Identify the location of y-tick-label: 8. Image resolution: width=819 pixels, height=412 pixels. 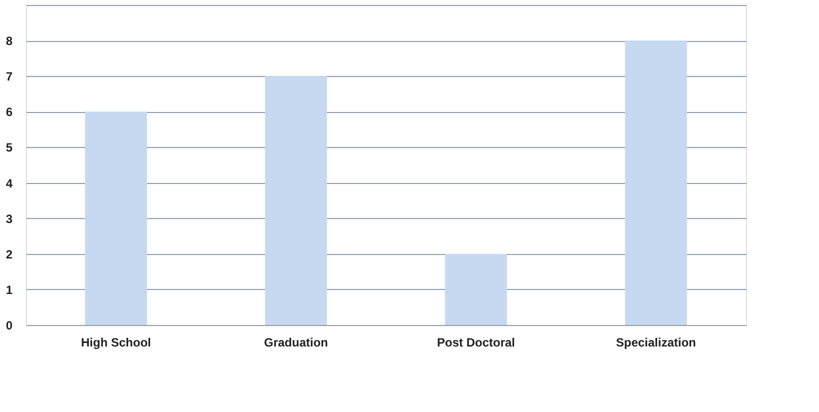
(9, 41).